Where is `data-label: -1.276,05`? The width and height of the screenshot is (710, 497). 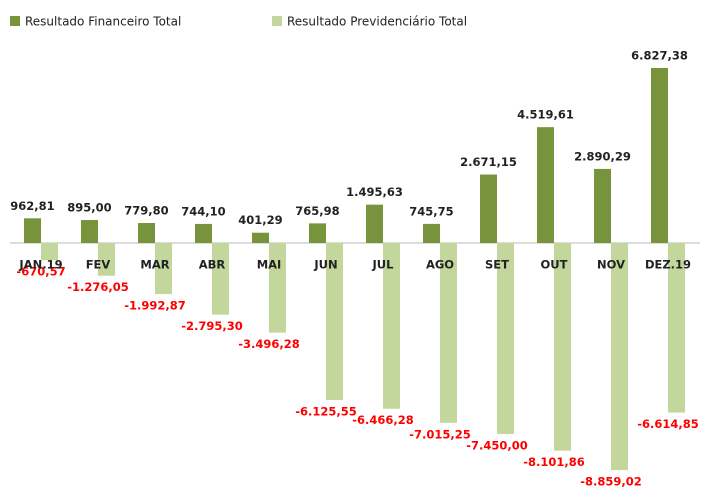 data-label: -1.276,05 is located at coordinates (98, 287).